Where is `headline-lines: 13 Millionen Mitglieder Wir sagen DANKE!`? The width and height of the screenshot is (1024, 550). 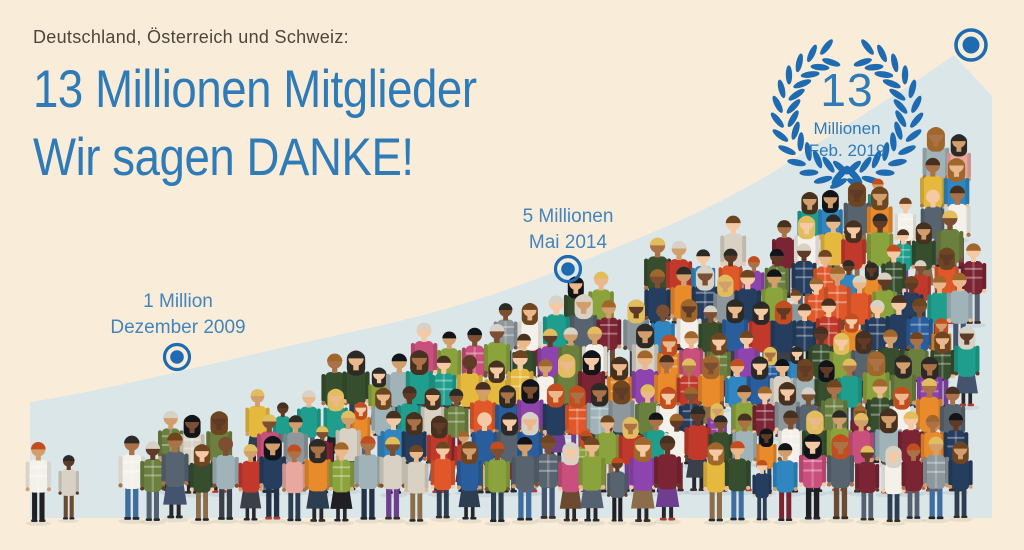
headline-lines: 13 Millionen Mitglieder Wir sagen DANKE! is located at coordinates (255, 125).